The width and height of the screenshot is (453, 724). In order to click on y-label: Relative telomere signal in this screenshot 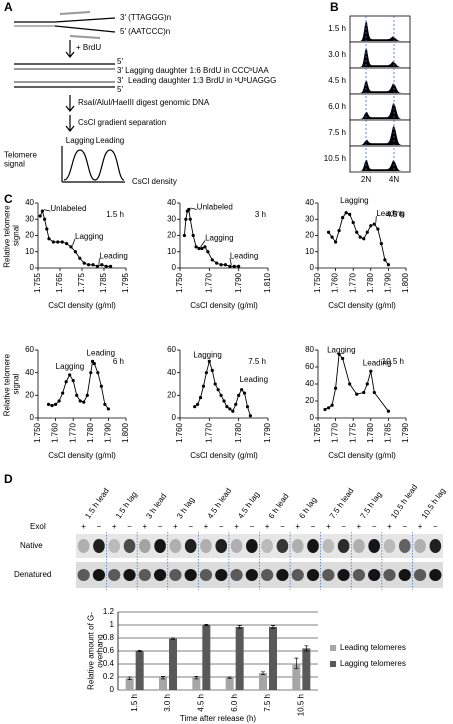, I will do `click(12, 384)`.